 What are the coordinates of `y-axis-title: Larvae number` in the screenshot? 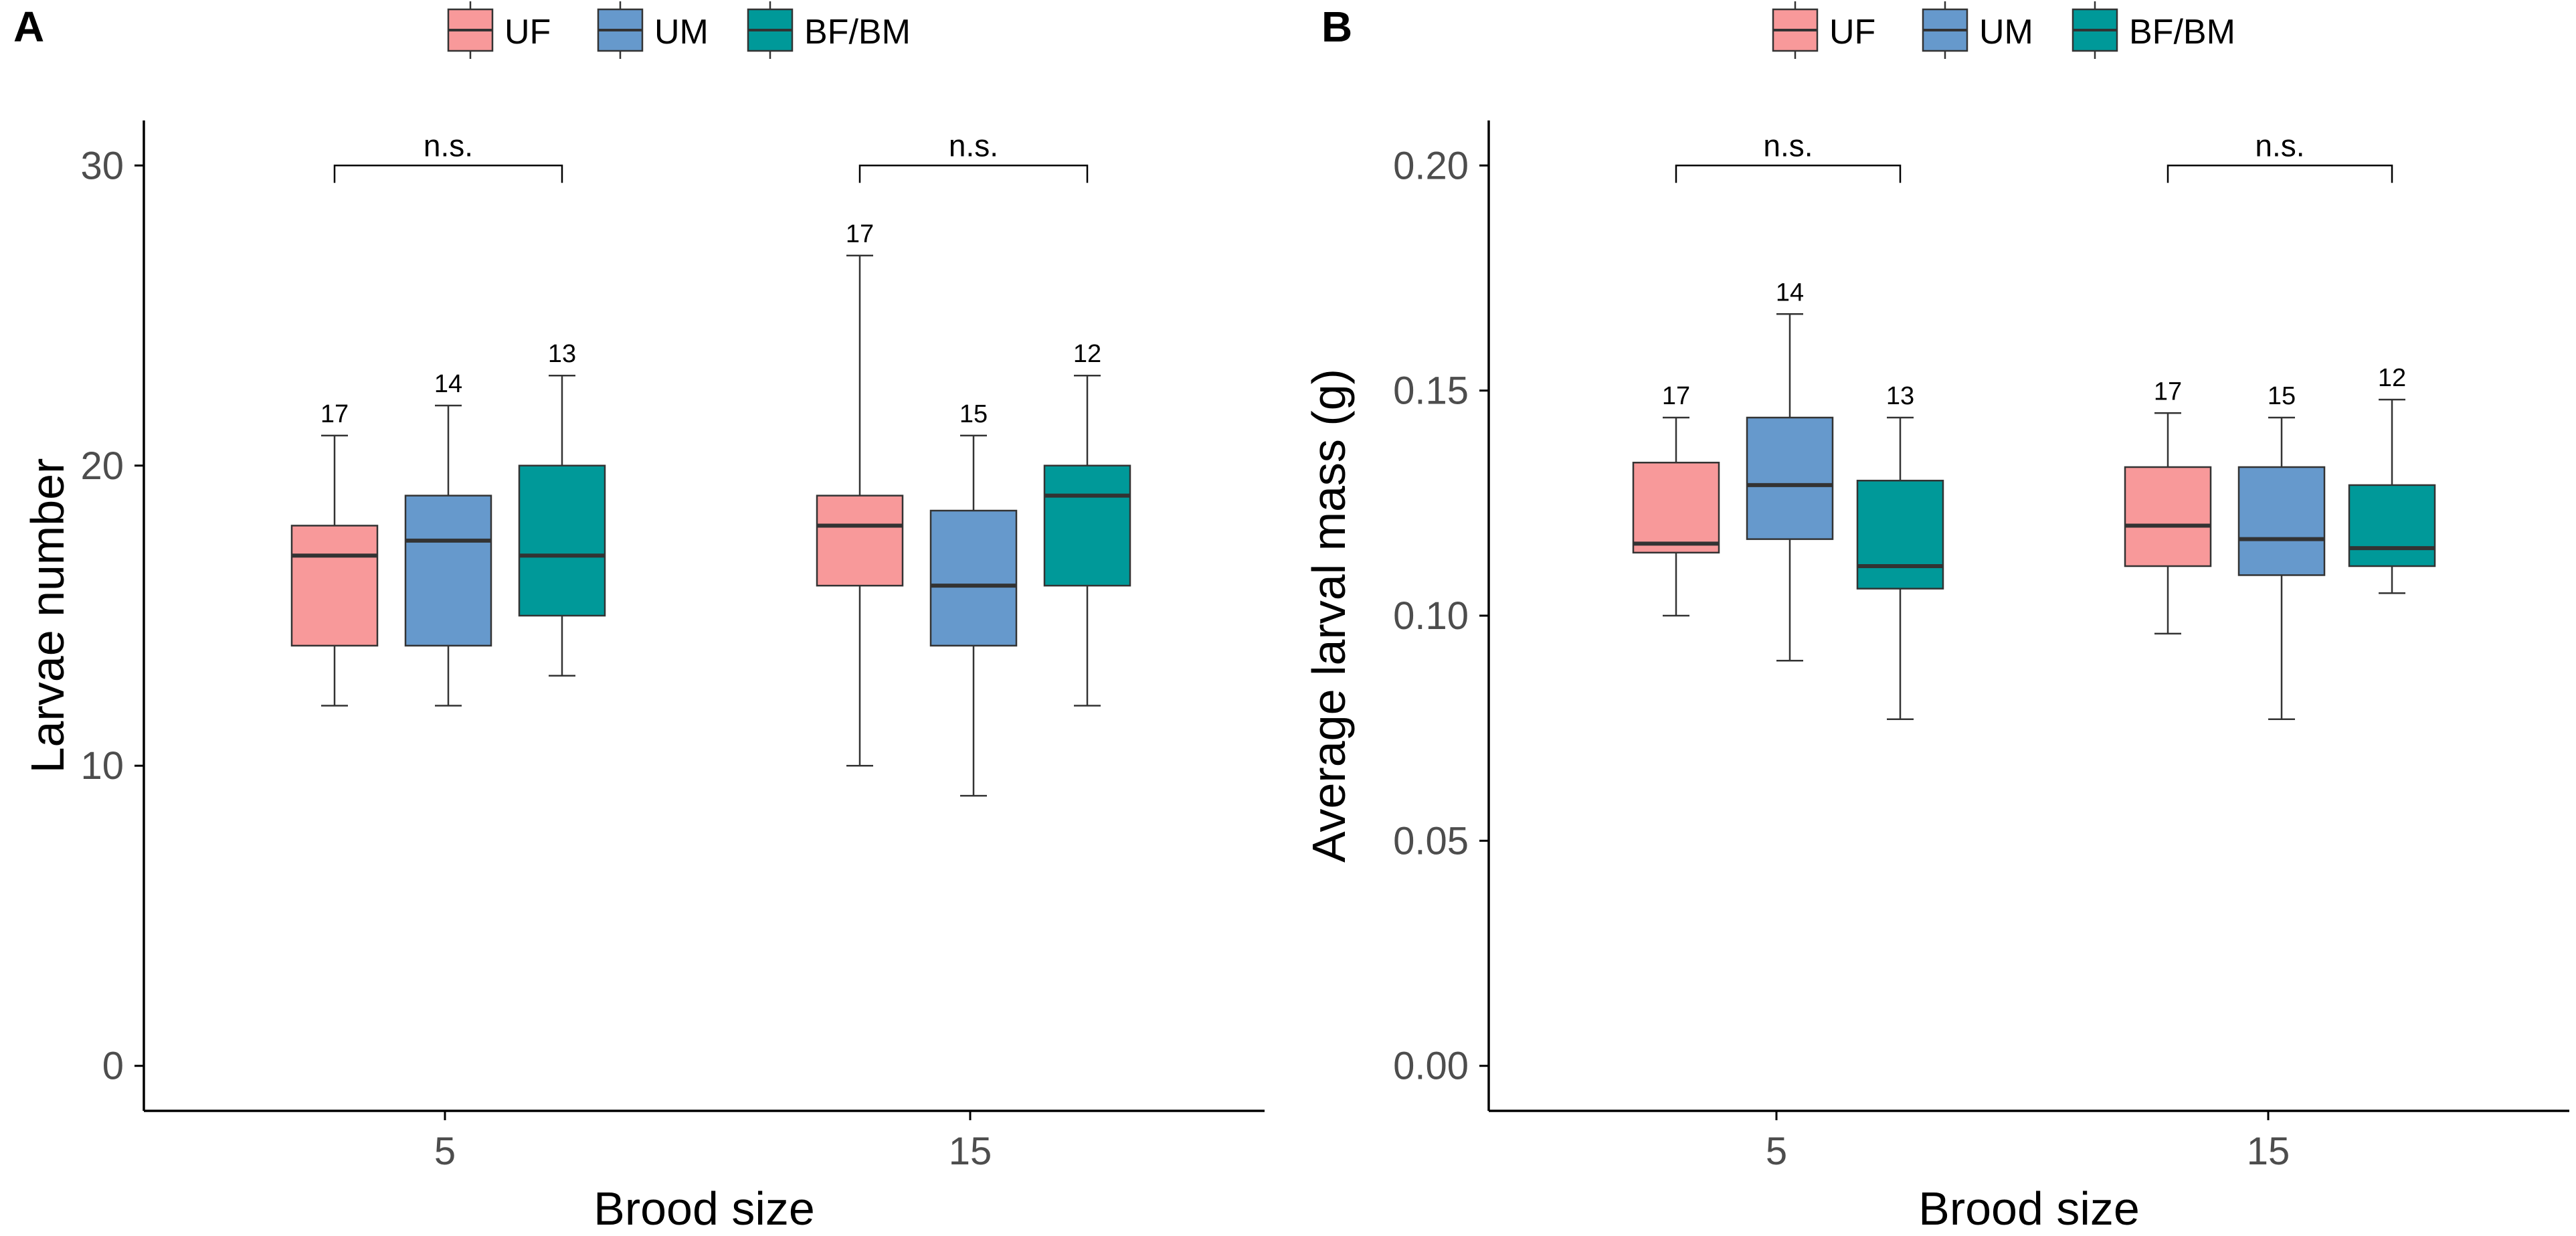 It's located at (48, 616).